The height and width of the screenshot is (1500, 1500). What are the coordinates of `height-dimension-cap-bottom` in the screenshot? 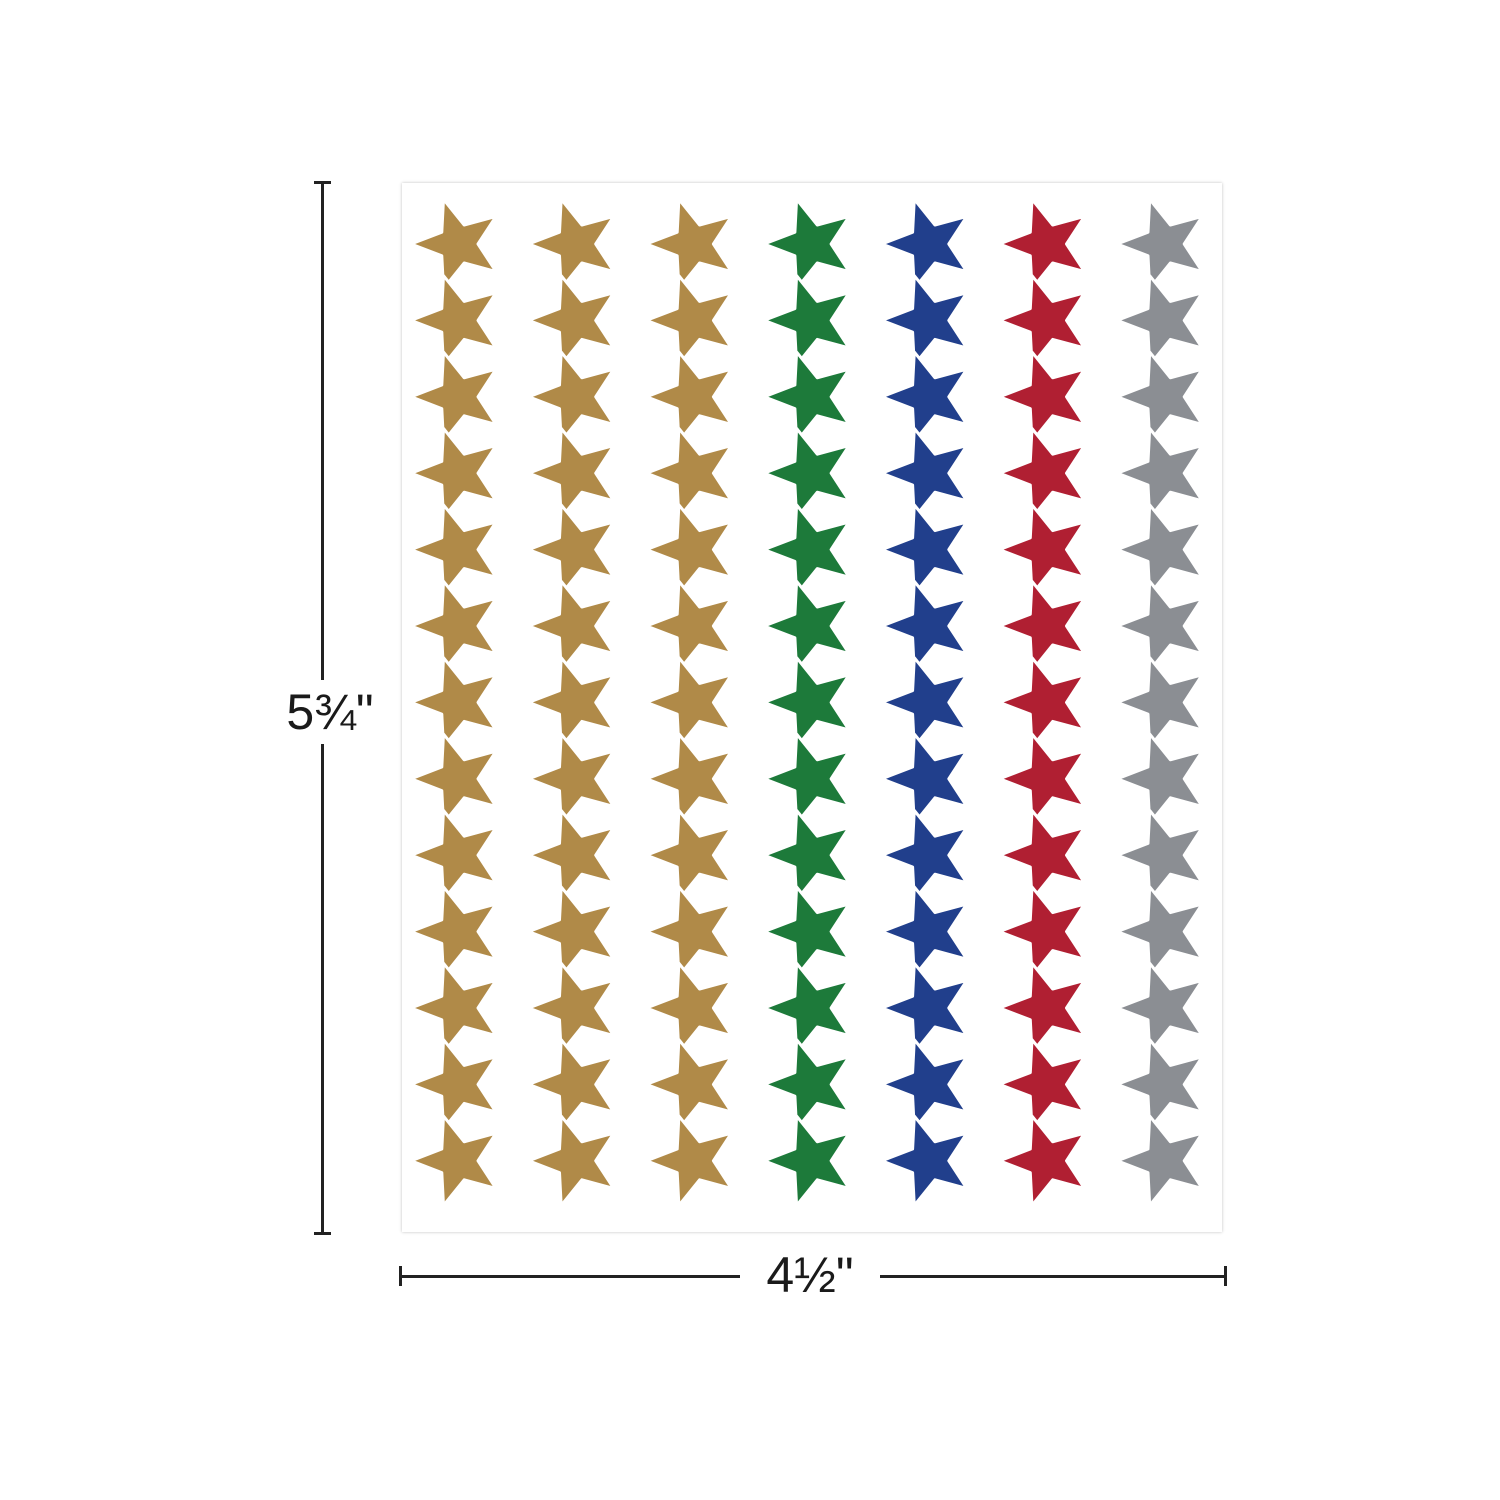 It's located at (322, 1233).